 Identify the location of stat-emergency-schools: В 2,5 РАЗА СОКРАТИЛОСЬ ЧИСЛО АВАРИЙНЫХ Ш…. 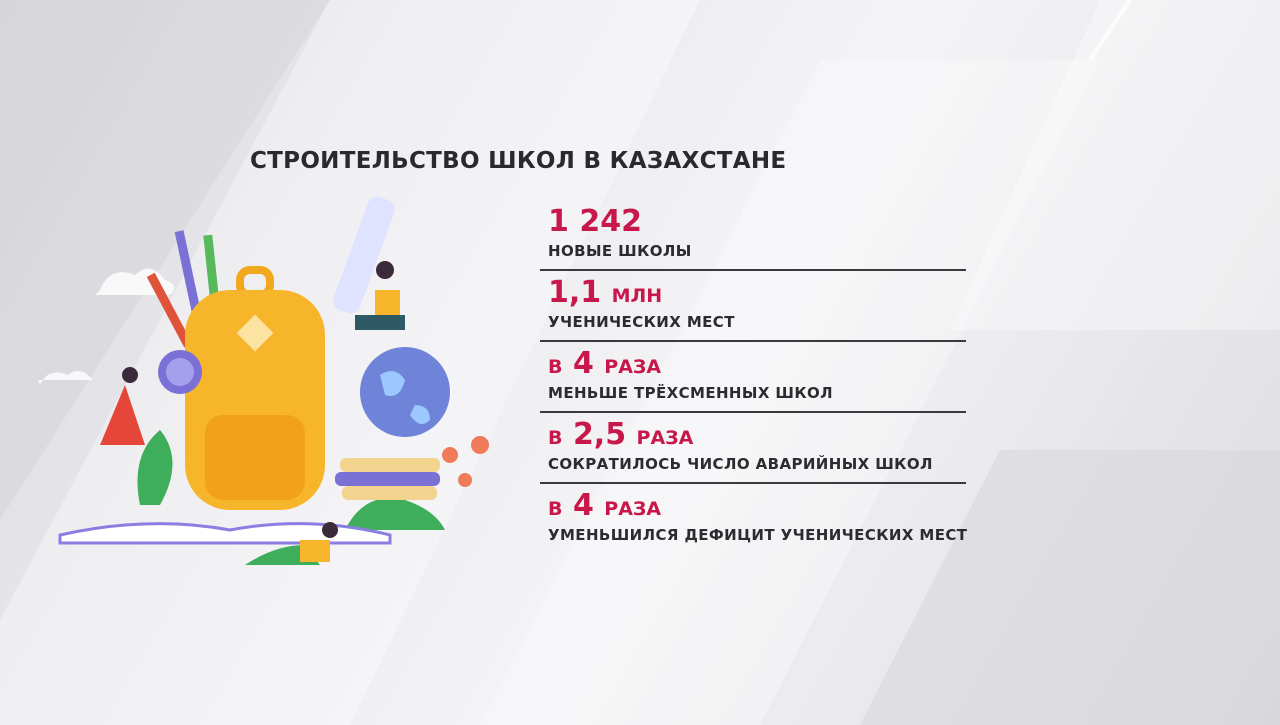
(753, 453).